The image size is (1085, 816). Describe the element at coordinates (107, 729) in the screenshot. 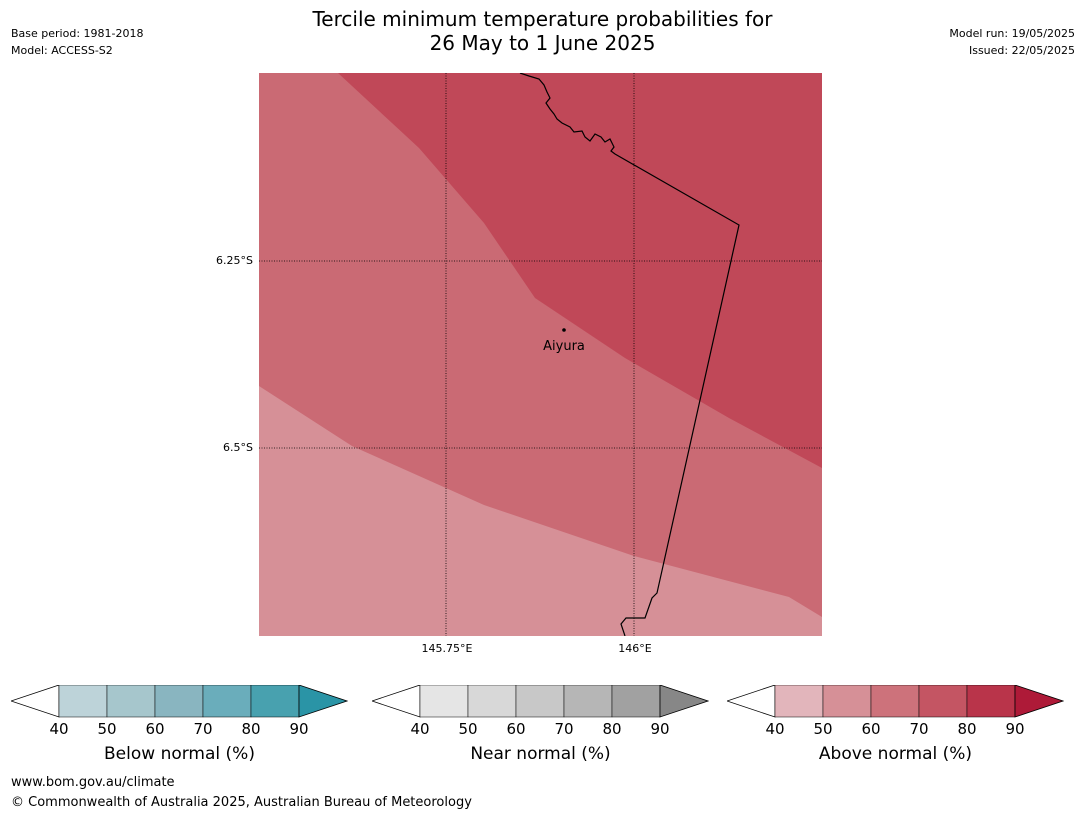

I see `below-tick-50: 50` at that location.